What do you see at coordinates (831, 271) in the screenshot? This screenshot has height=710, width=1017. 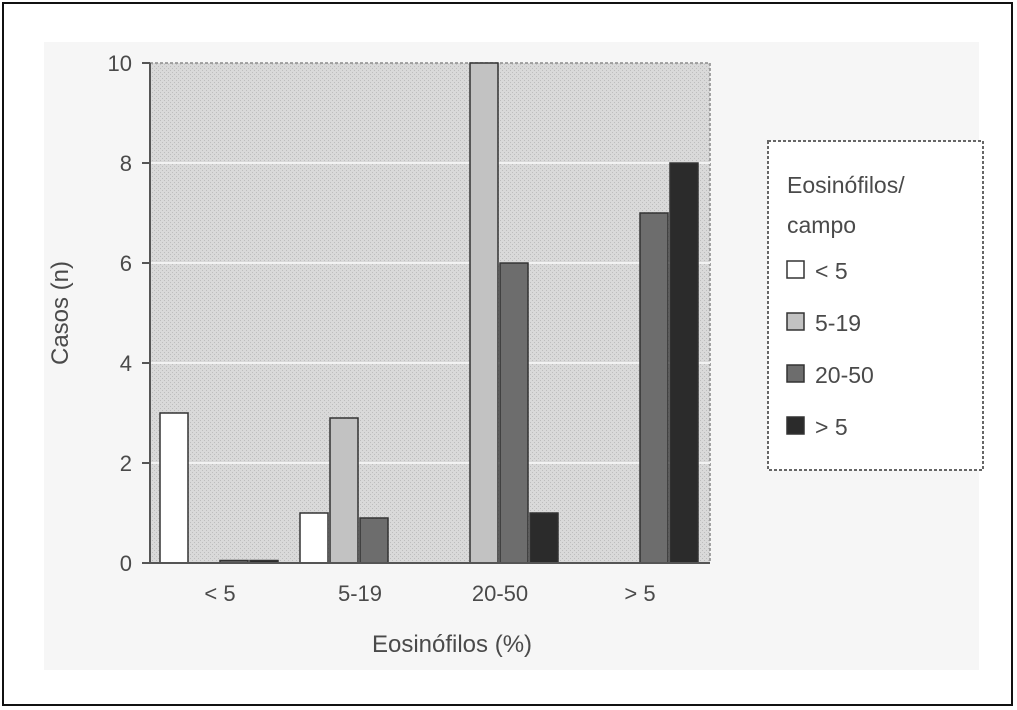 I see `legend-label: < 5` at bounding box center [831, 271].